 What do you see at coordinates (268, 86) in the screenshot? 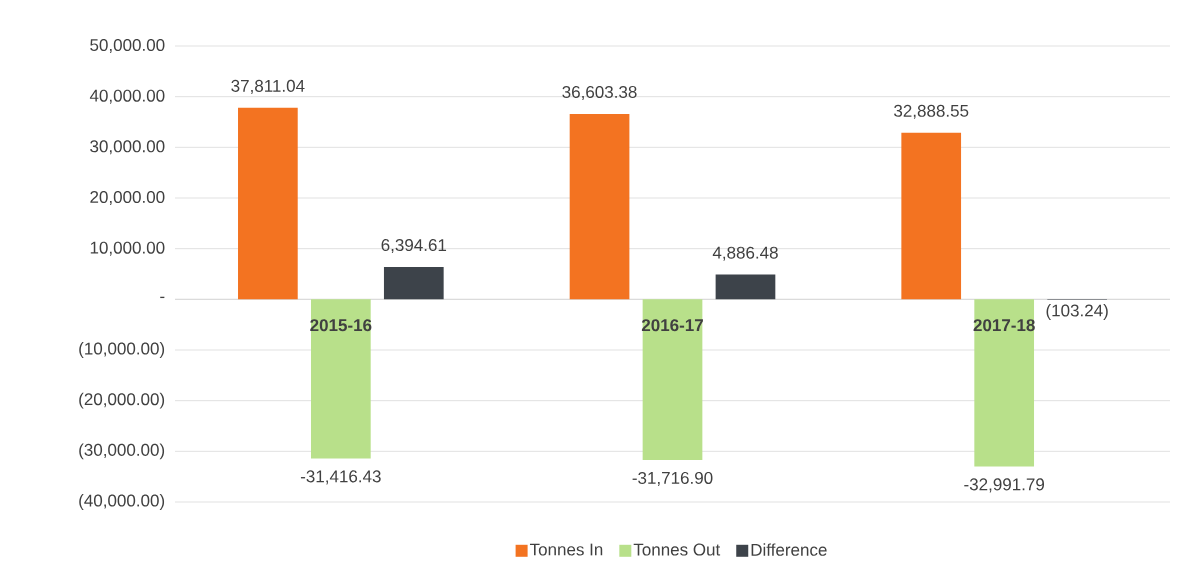
I see `data-label: 37,811.04` at bounding box center [268, 86].